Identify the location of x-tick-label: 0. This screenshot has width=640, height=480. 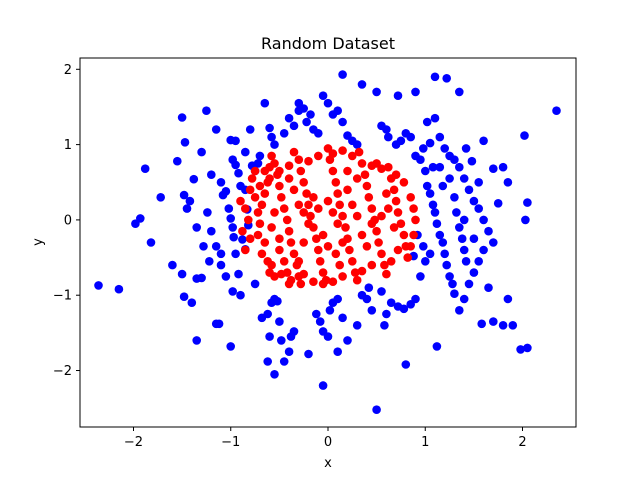
(328, 442).